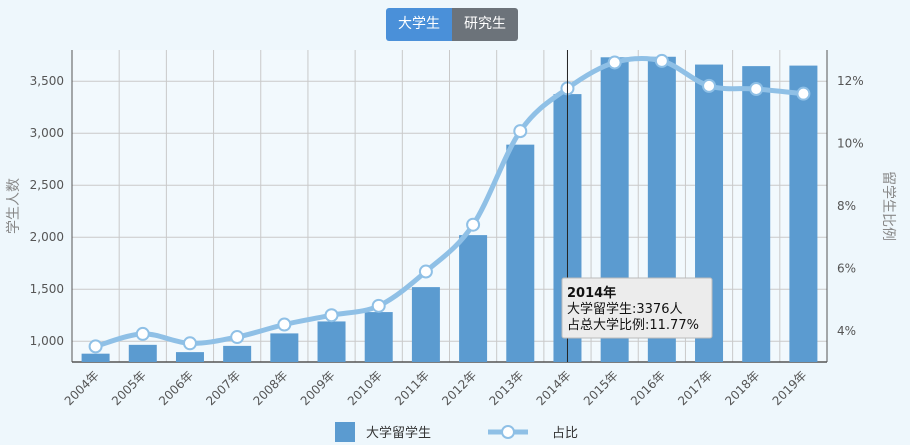 The image size is (910, 445). I want to click on y-tick-label: 1,000, so click(47, 341).